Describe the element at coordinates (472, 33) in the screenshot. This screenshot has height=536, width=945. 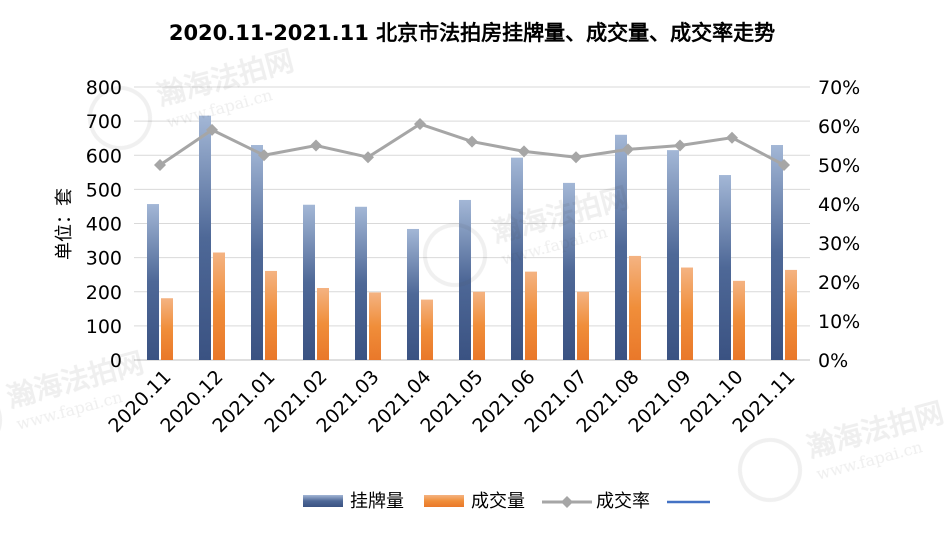
I see `chart-title: 2020.11-2021.11 北京市法拍房挂牌量、成交量、成交率走势` at that location.